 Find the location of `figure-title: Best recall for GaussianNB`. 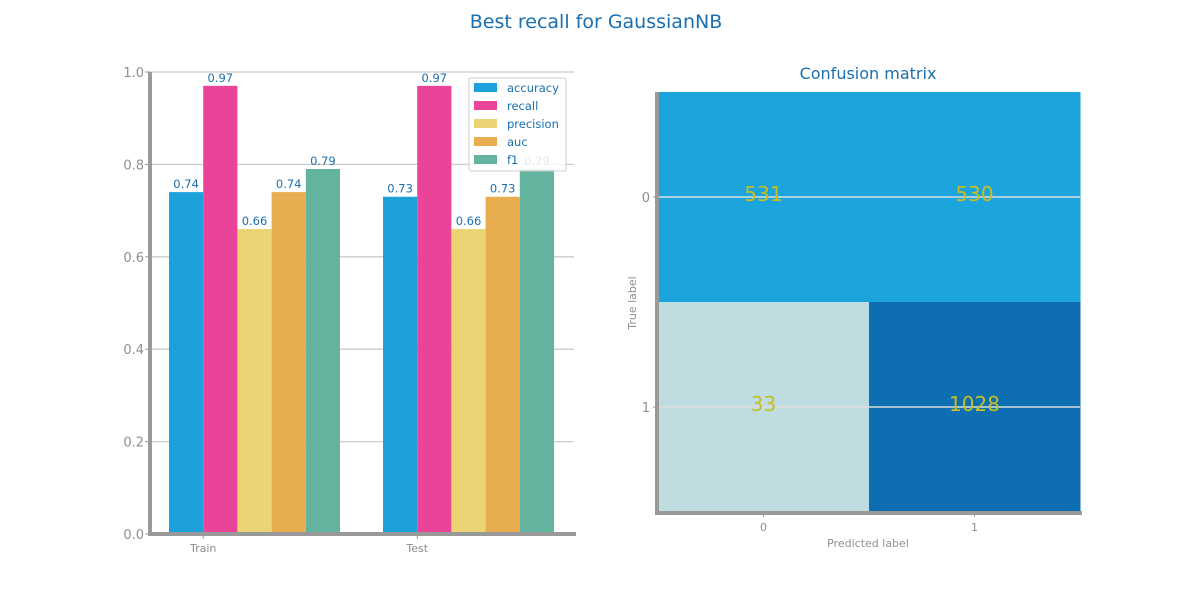

figure-title: Best recall for GaussianNB is located at coordinates (596, 22).